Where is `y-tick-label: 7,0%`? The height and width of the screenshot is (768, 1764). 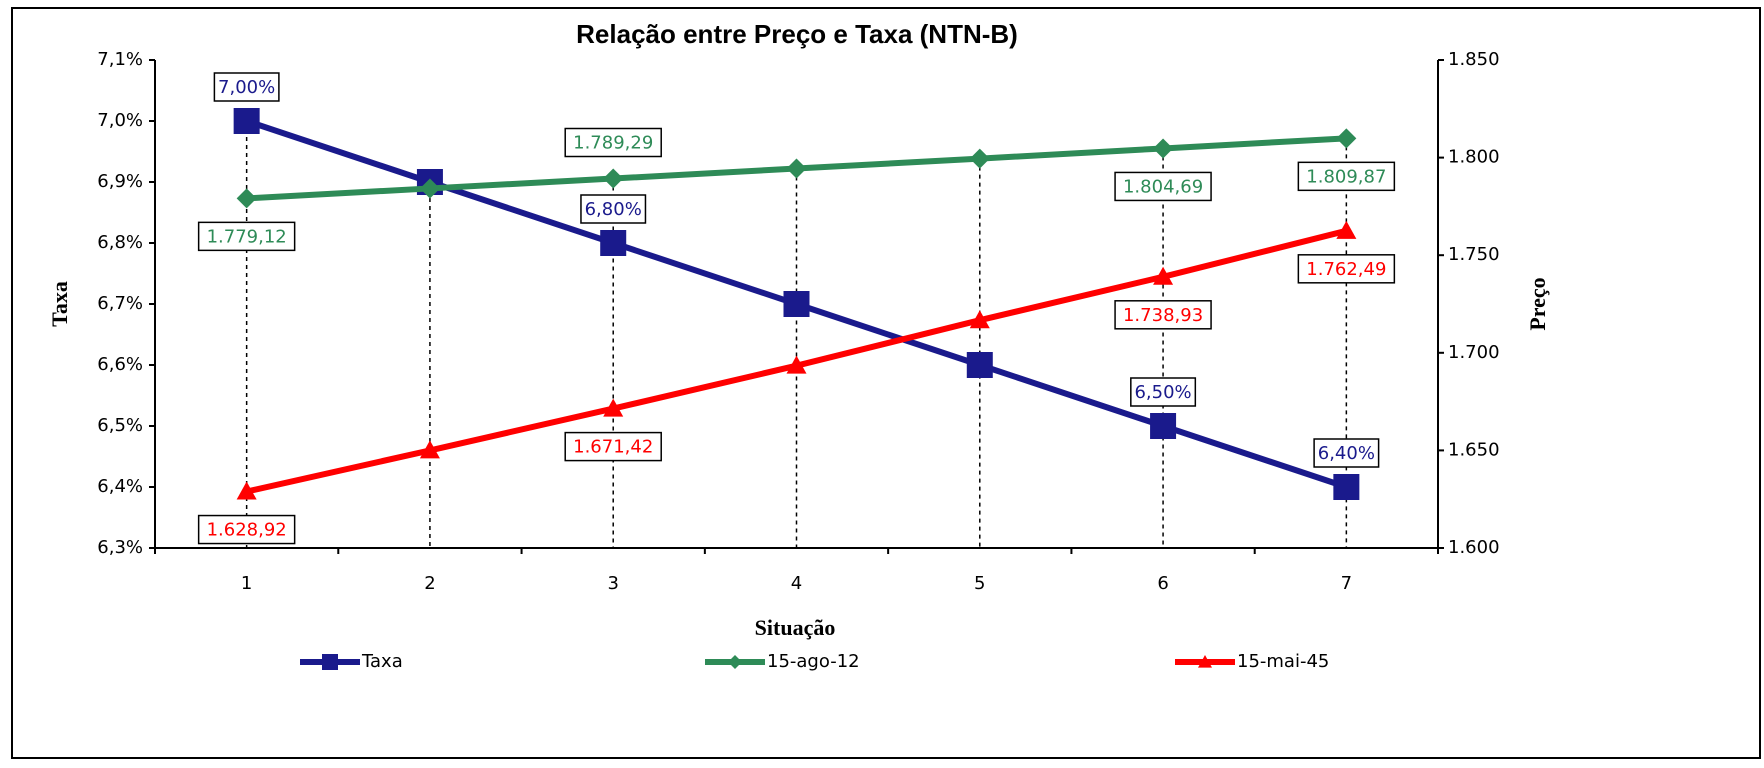 y-tick-label: 7,0% is located at coordinates (120, 120).